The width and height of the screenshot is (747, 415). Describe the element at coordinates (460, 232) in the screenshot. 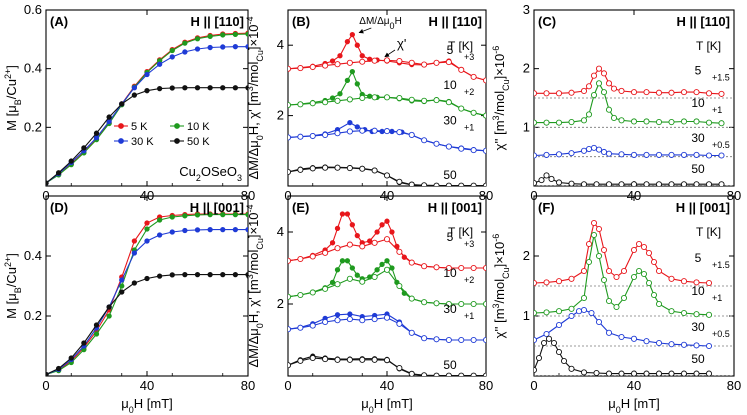

I see `temp-header-e: T [K]` at that location.